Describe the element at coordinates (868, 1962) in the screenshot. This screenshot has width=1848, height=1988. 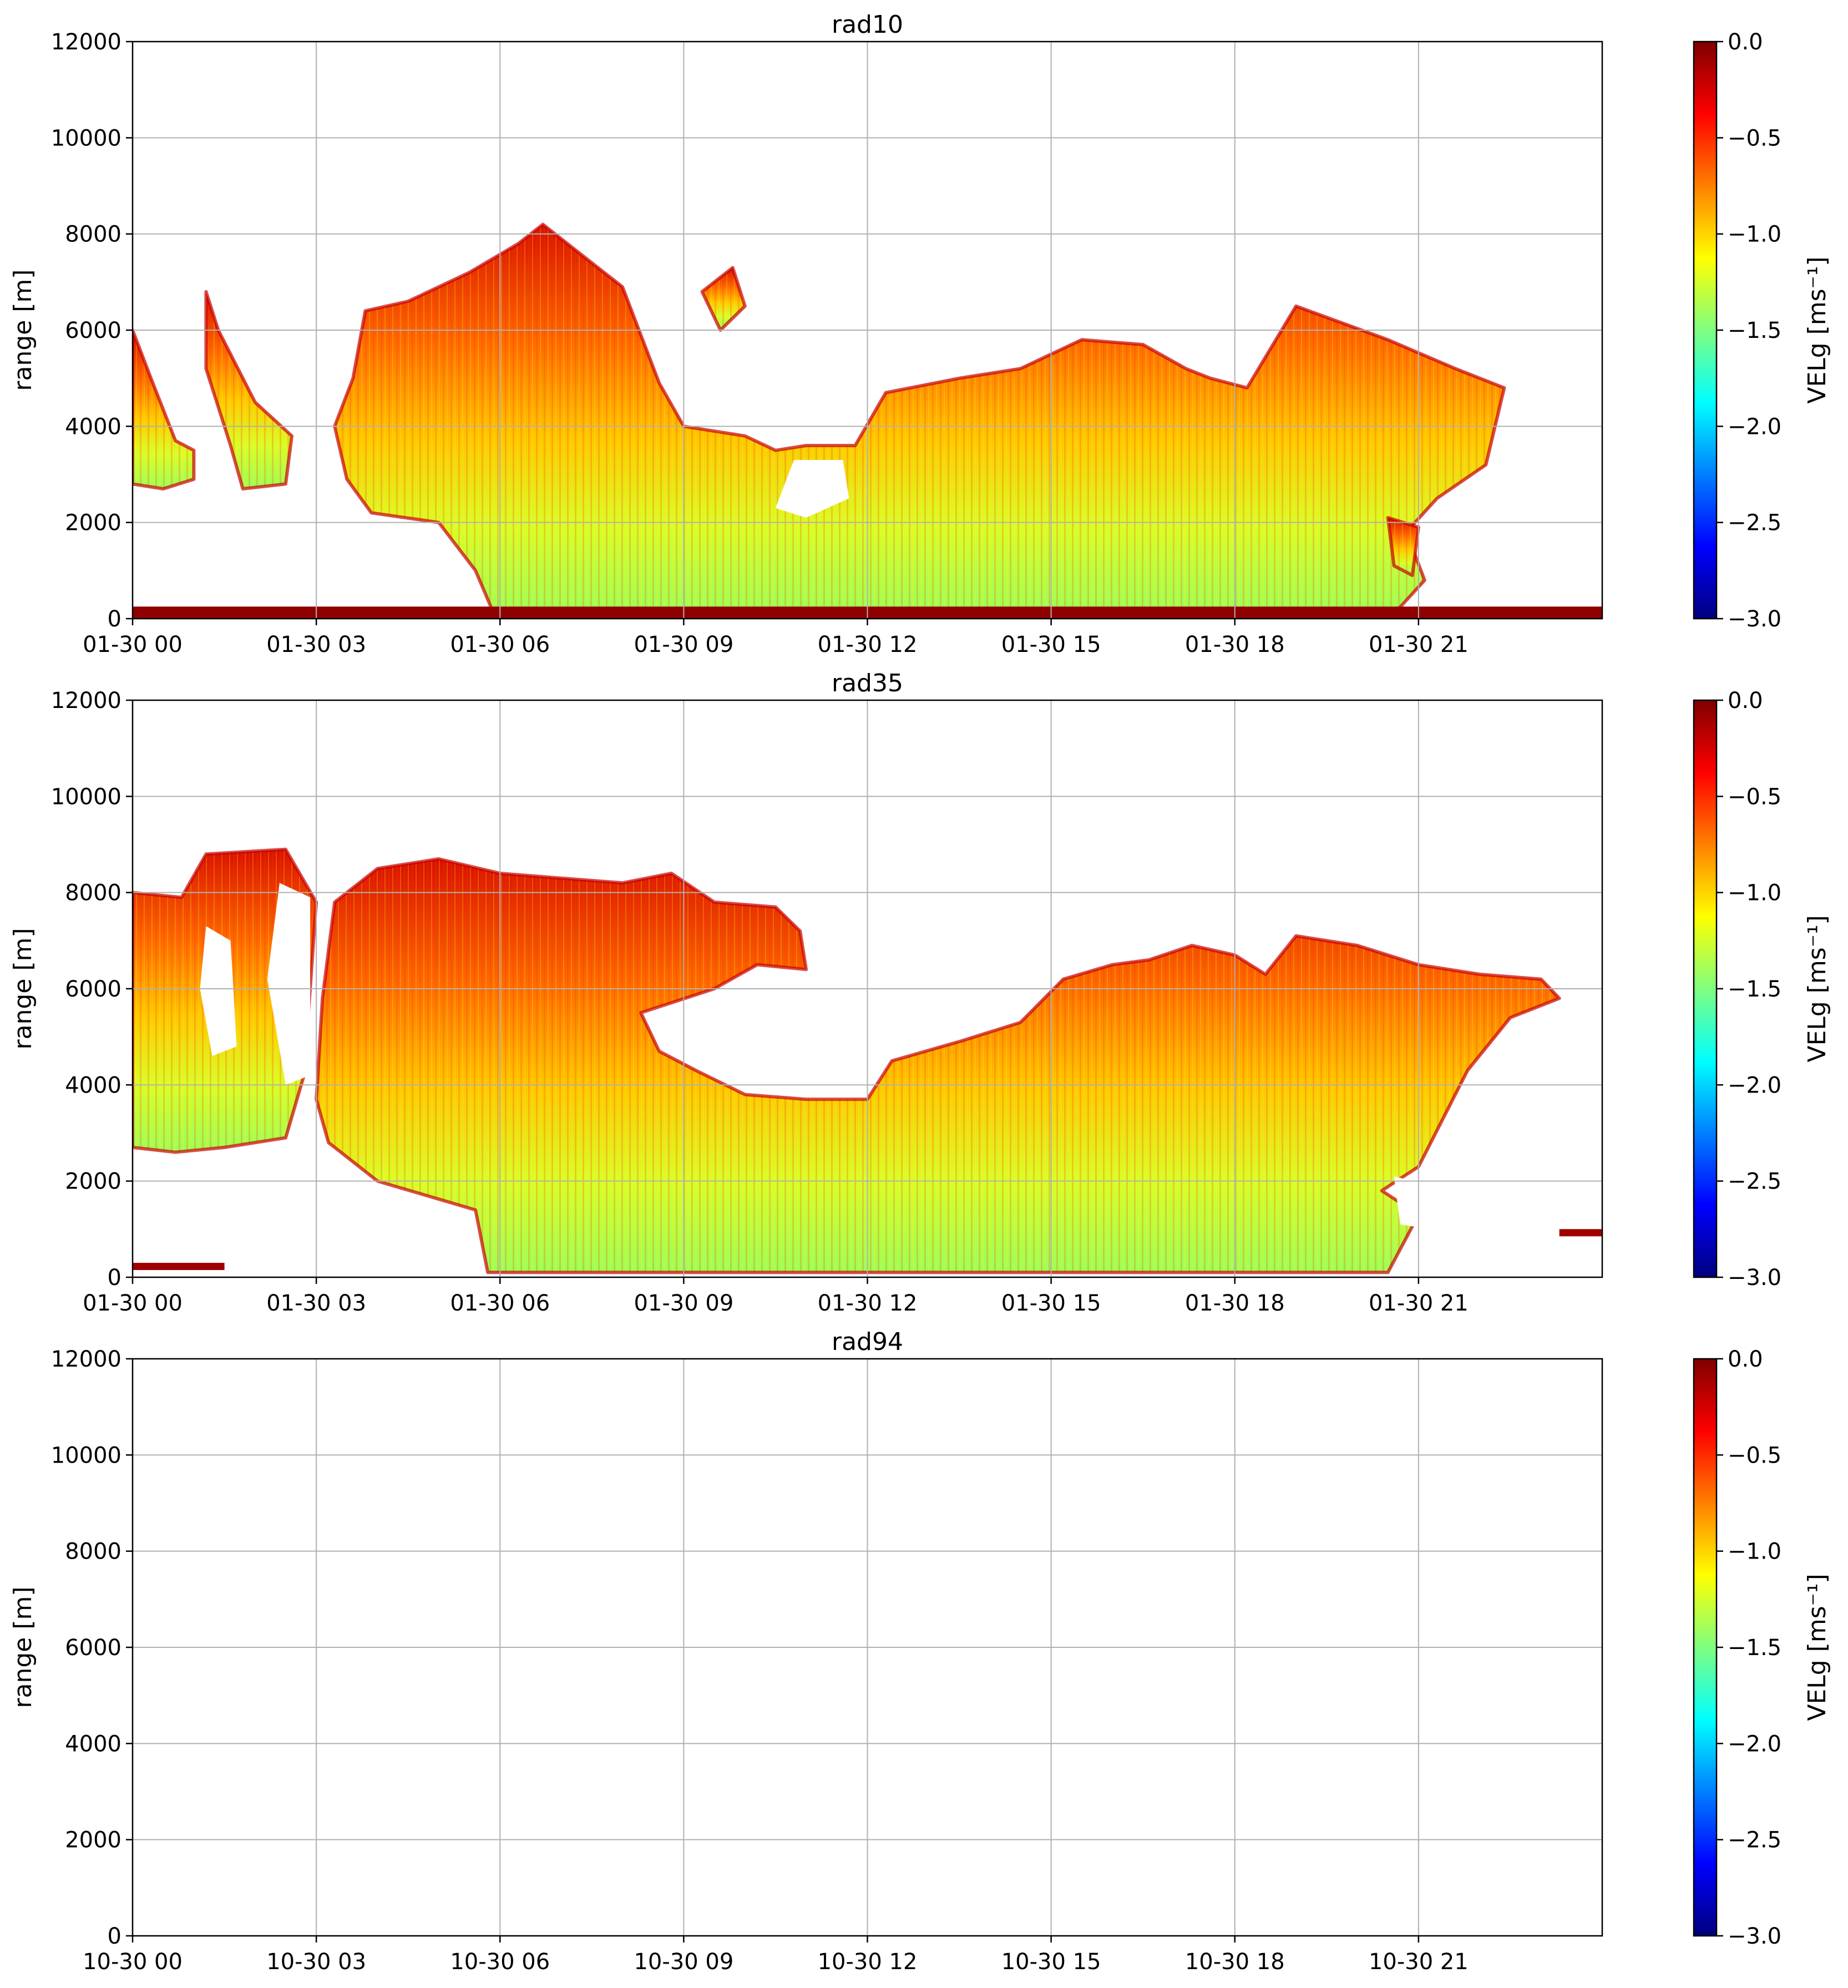
I see `x-tick-label: 10-30 12` at that location.